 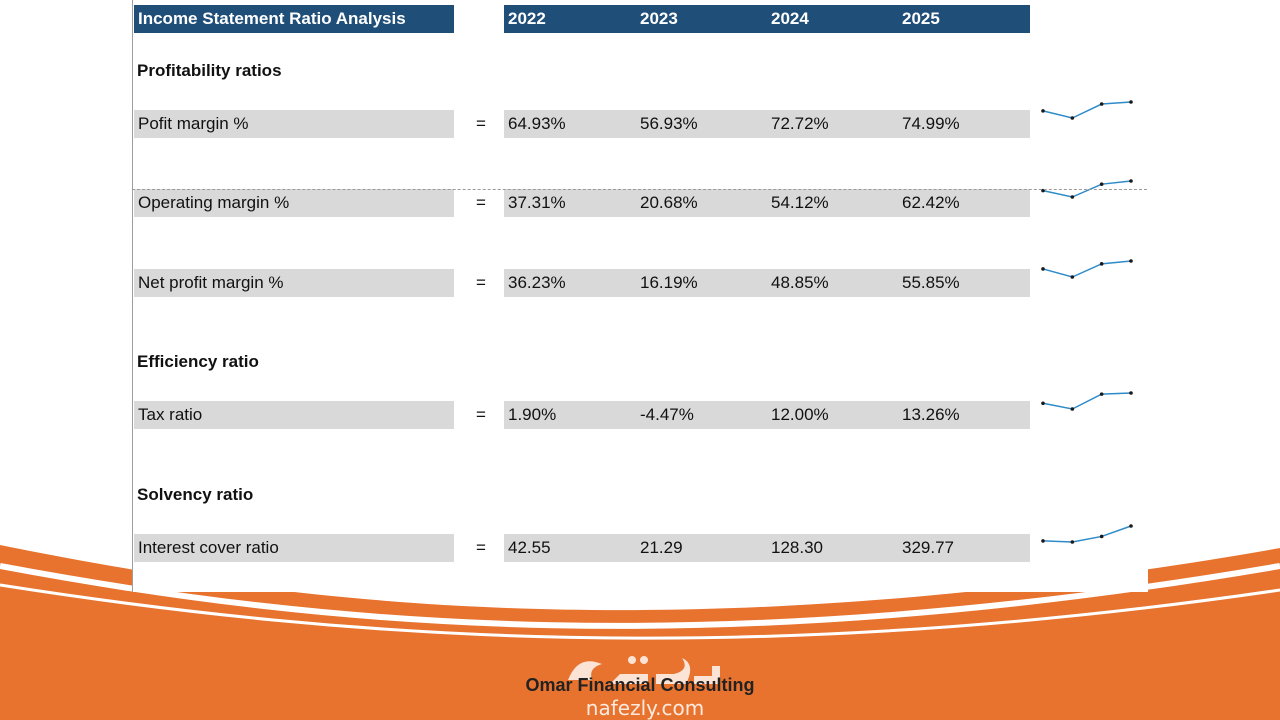 I want to click on value-cells: 1.90% -4.47% 12.00% 13.26%, so click(x=767, y=415).